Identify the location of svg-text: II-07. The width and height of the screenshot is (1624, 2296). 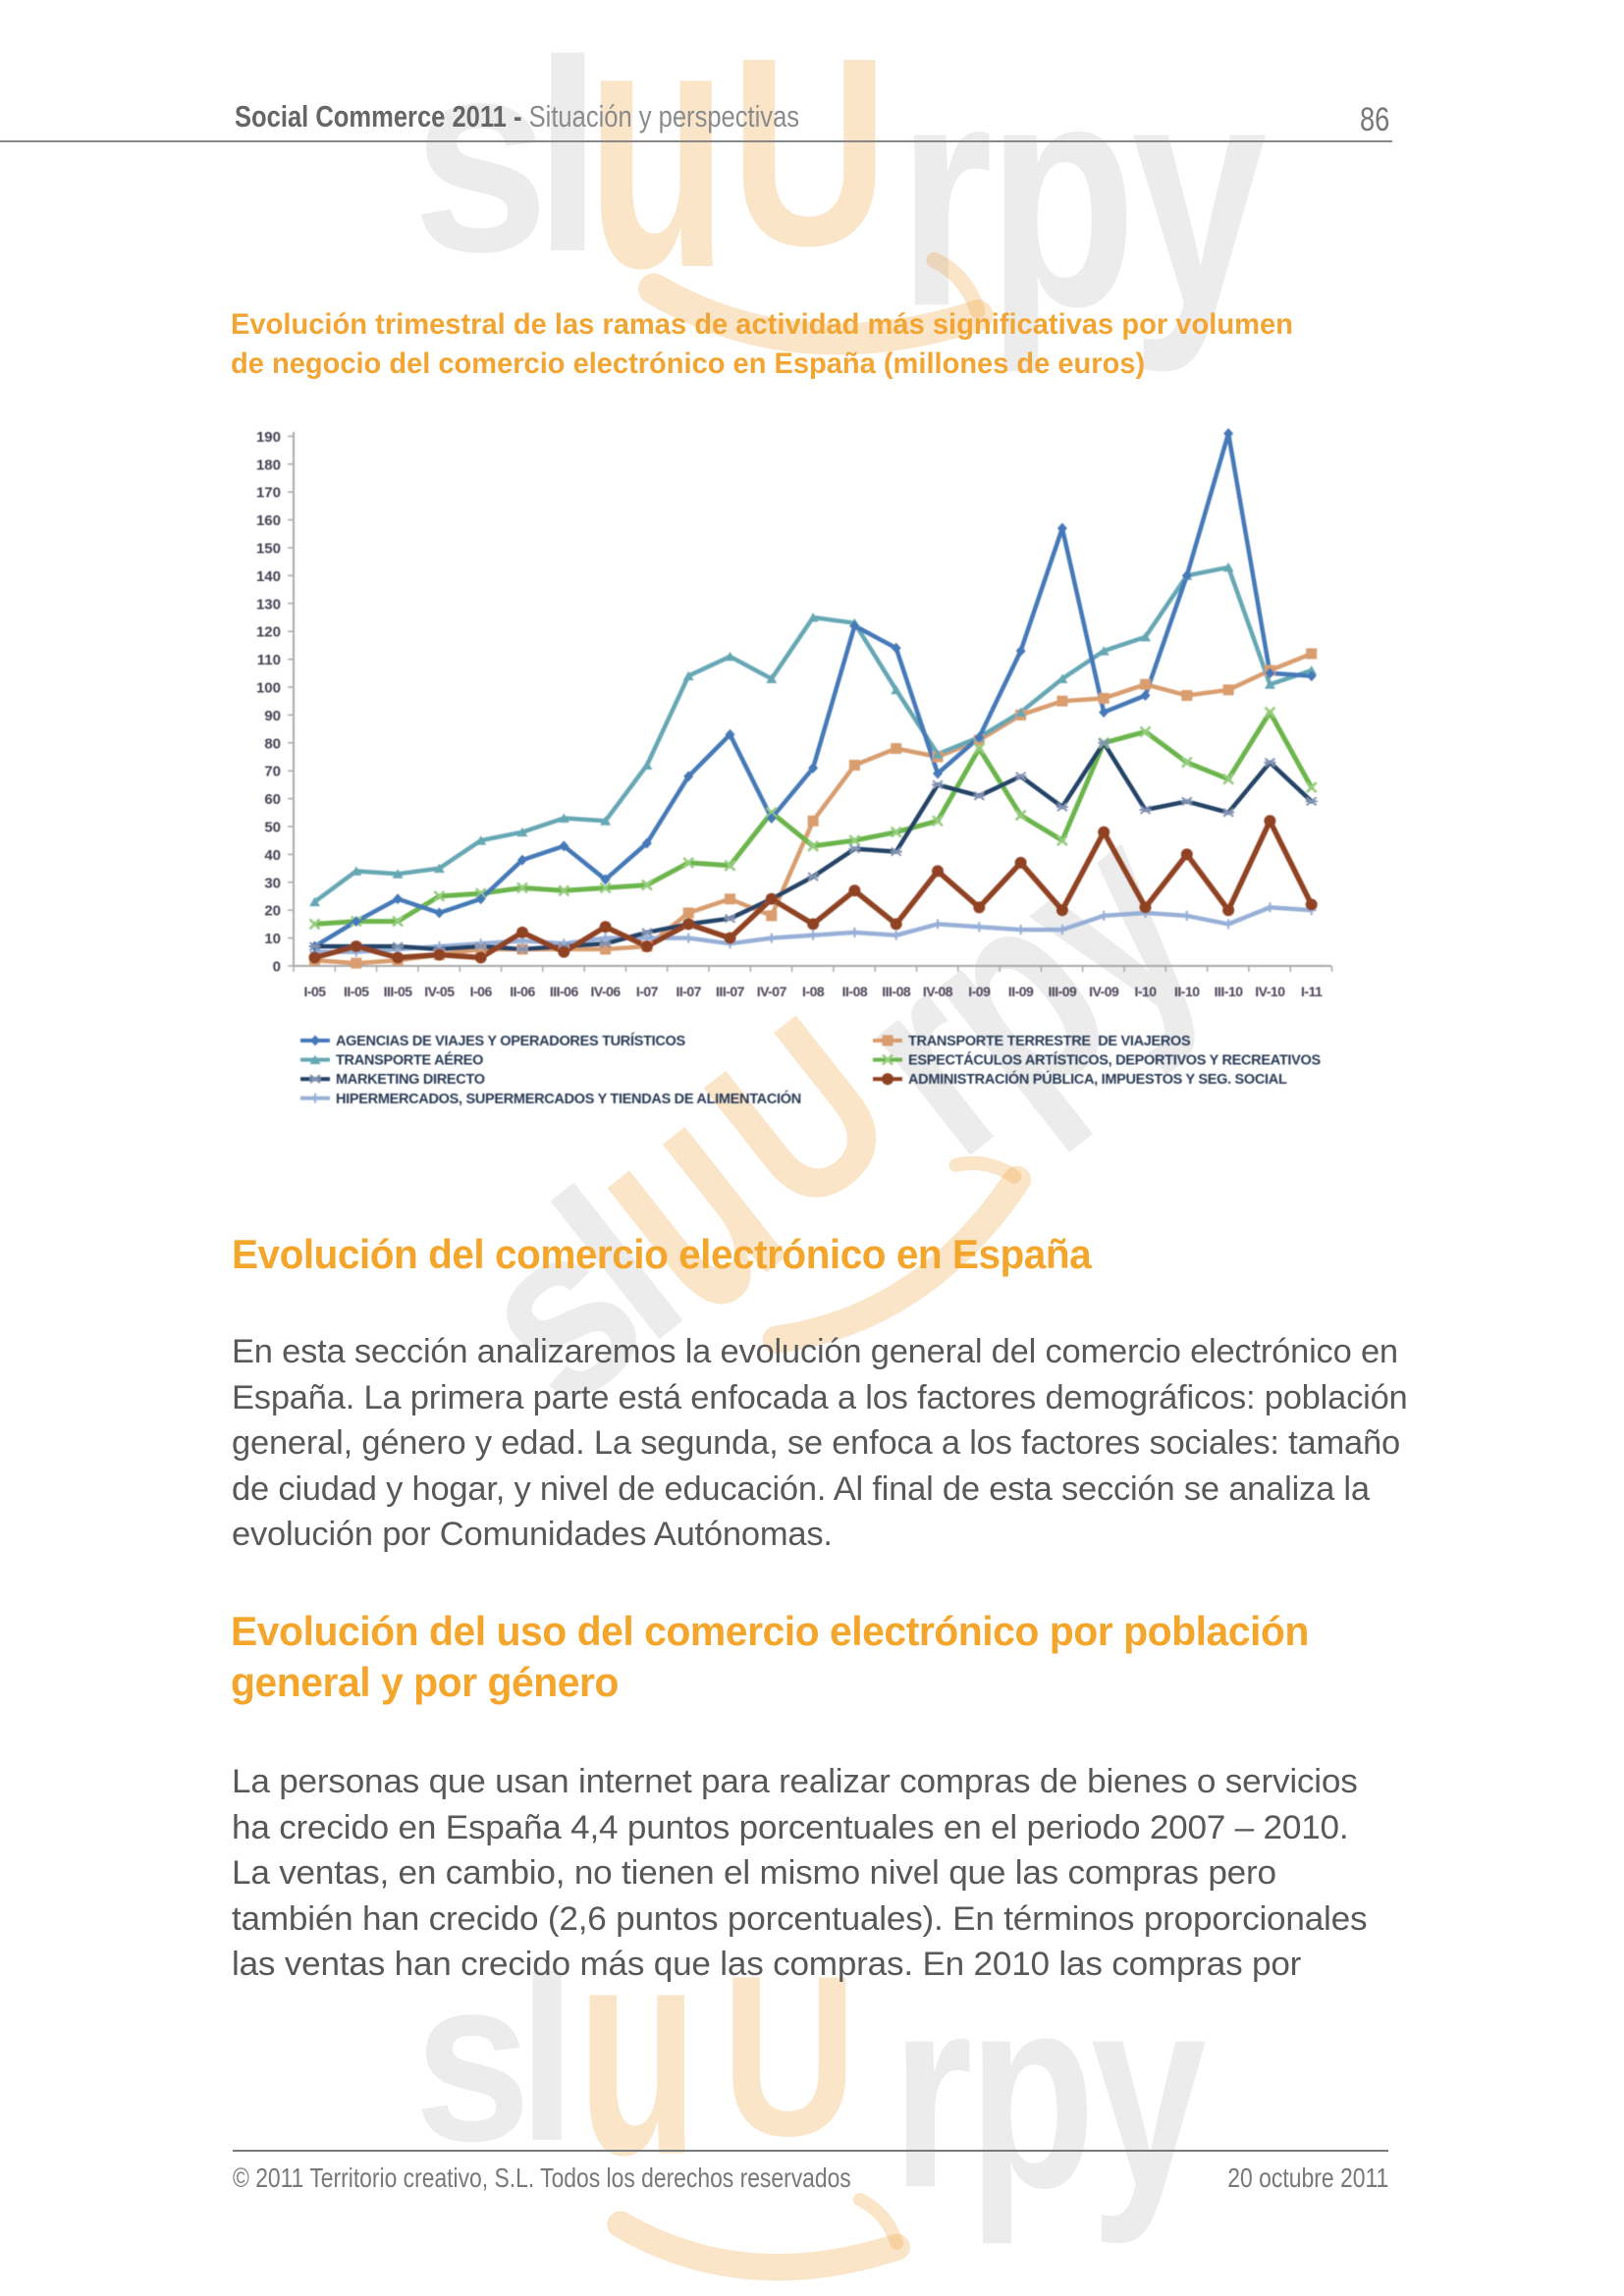
(688, 992).